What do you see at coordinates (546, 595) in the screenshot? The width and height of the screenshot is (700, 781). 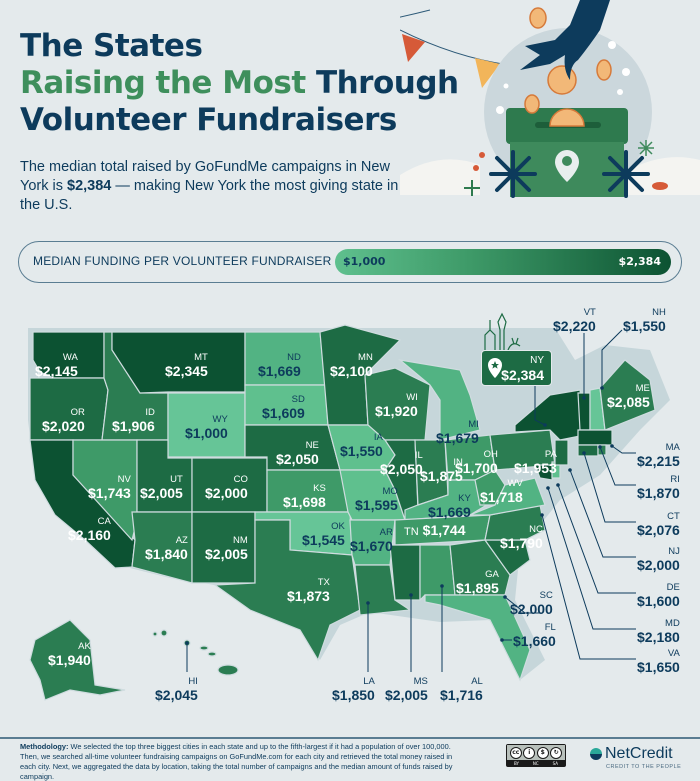 I see `state-abbrev: SC` at bounding box center [546, 595].